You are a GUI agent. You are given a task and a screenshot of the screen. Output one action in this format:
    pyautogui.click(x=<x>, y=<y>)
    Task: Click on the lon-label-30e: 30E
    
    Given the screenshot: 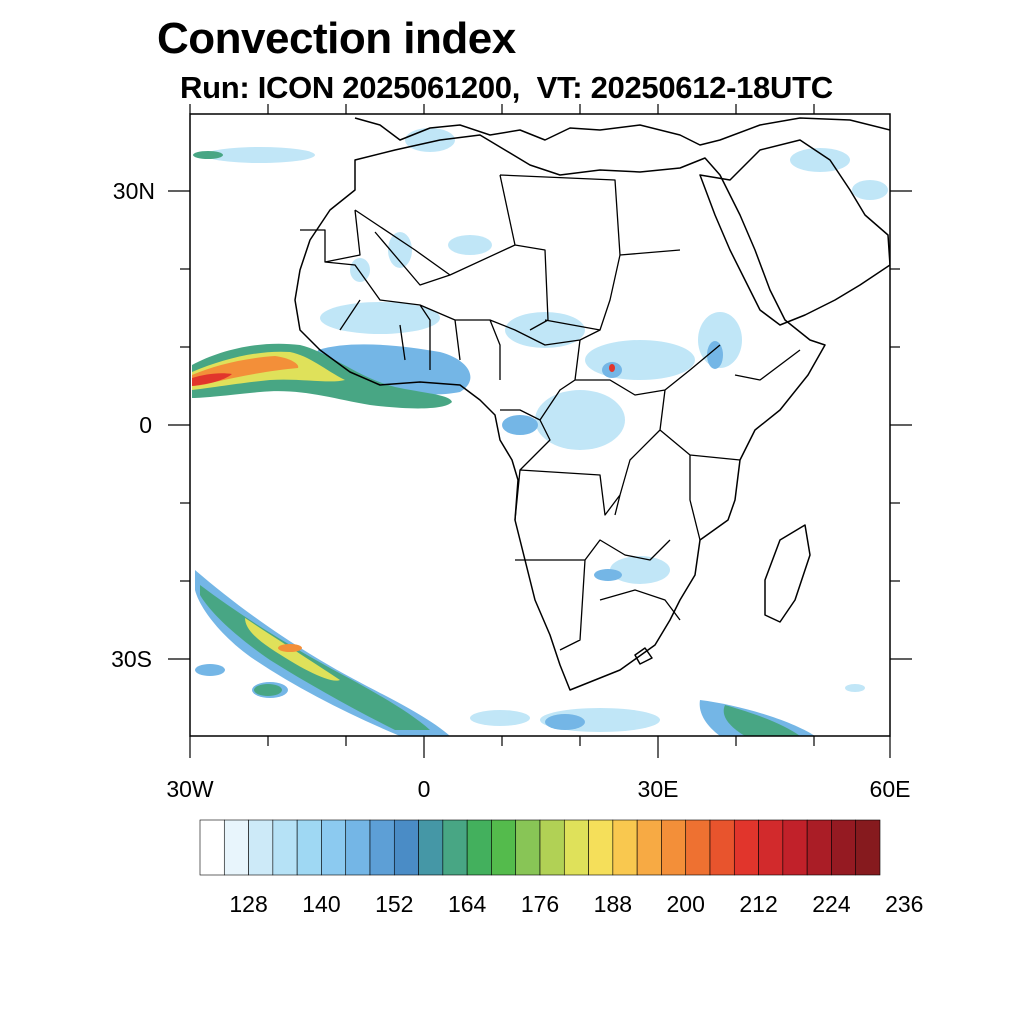 What is the action you would take?
    pyautogui.click(x=658, y=789)
    